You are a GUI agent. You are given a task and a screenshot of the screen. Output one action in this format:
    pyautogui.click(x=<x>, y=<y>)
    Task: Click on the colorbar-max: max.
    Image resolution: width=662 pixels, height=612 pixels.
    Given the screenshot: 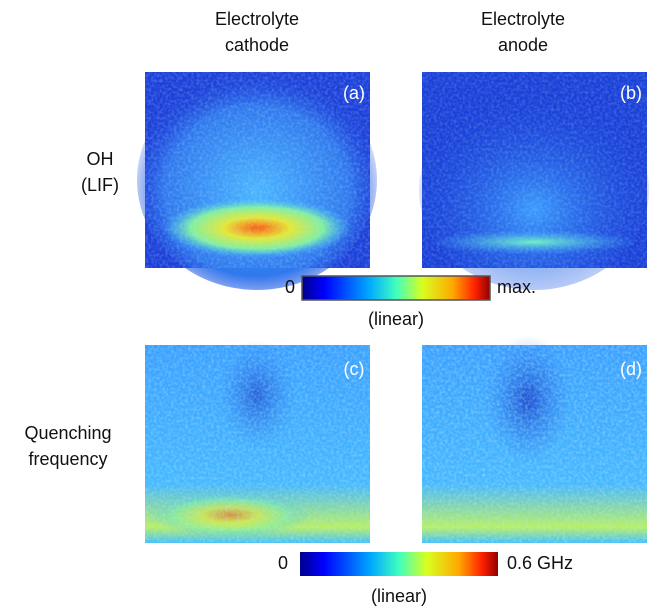 What is the action you would take?
    pyautogui.click(x=516, y=287)
    